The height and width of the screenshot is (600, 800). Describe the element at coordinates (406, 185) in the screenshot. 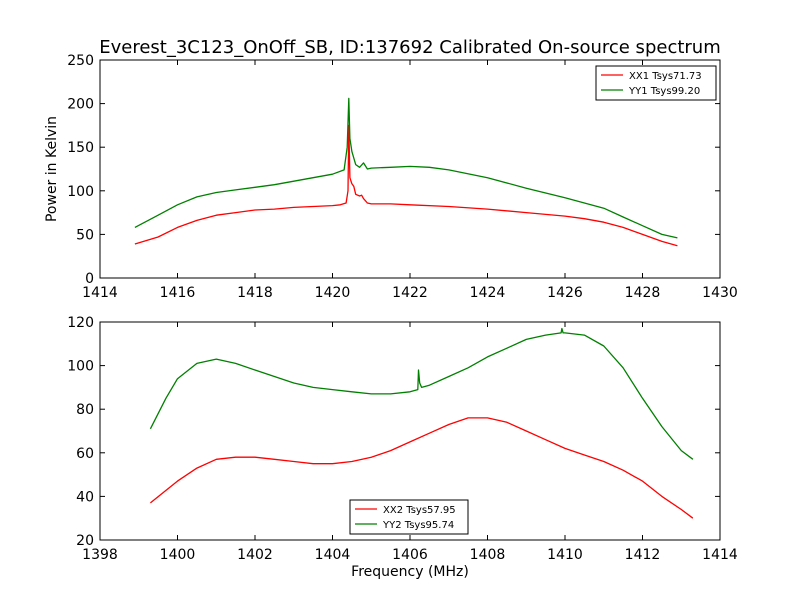

I see `series-line-xx1` at that location.